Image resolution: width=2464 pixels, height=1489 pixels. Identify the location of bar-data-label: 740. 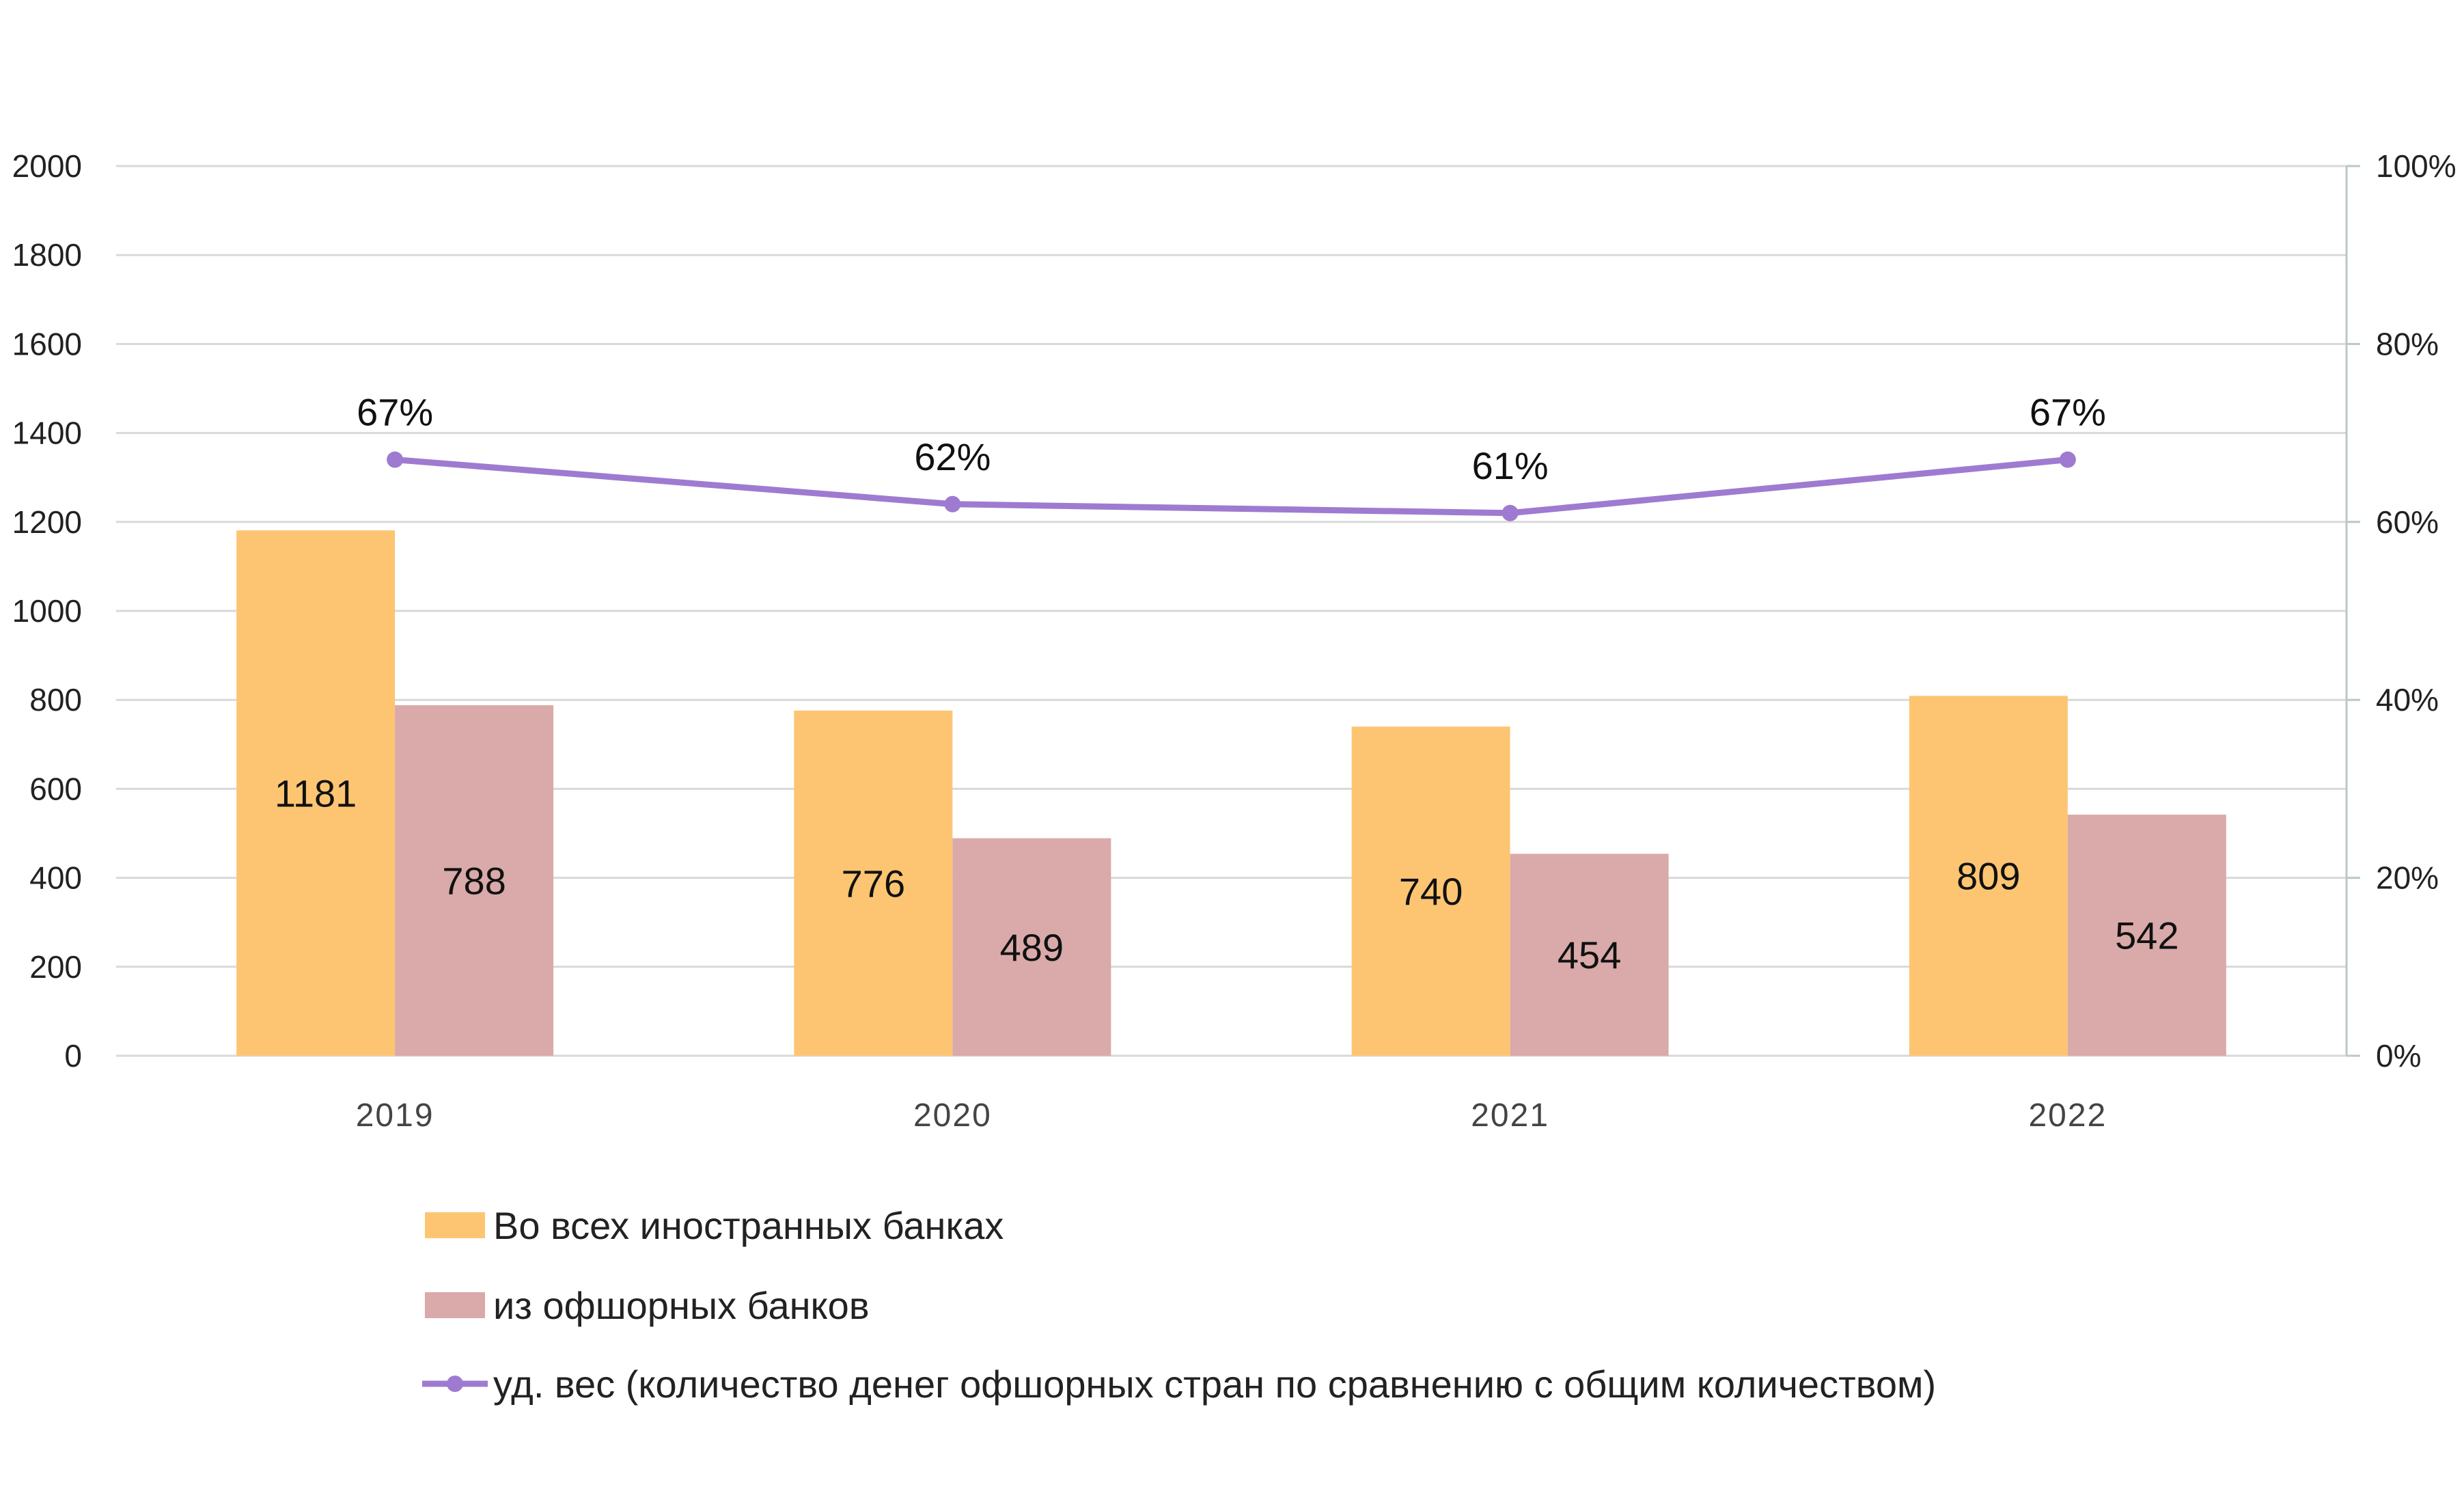
(1431, 891).